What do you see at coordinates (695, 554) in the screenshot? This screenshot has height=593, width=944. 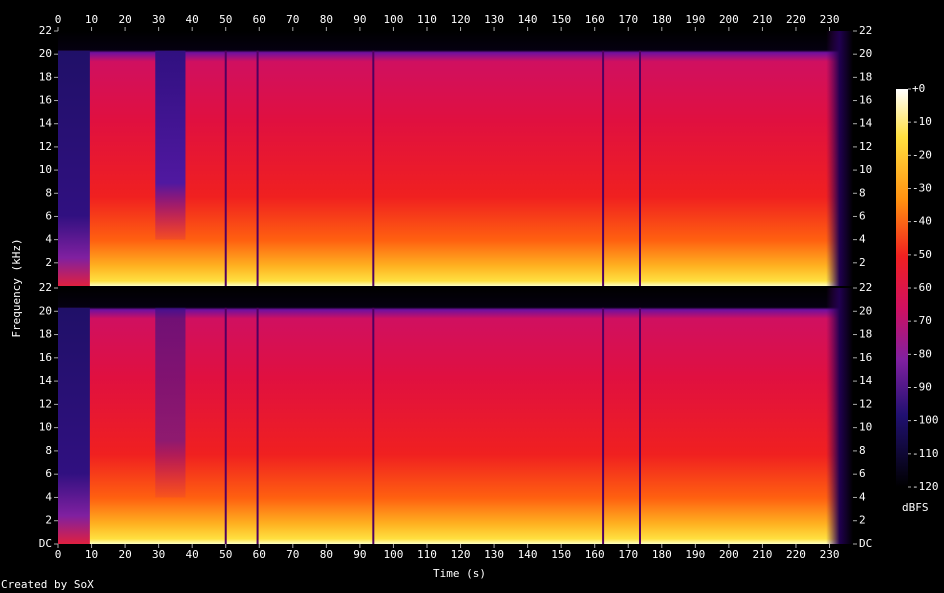 I see `x-tick-label: 190` at bounding box center [695, 554].